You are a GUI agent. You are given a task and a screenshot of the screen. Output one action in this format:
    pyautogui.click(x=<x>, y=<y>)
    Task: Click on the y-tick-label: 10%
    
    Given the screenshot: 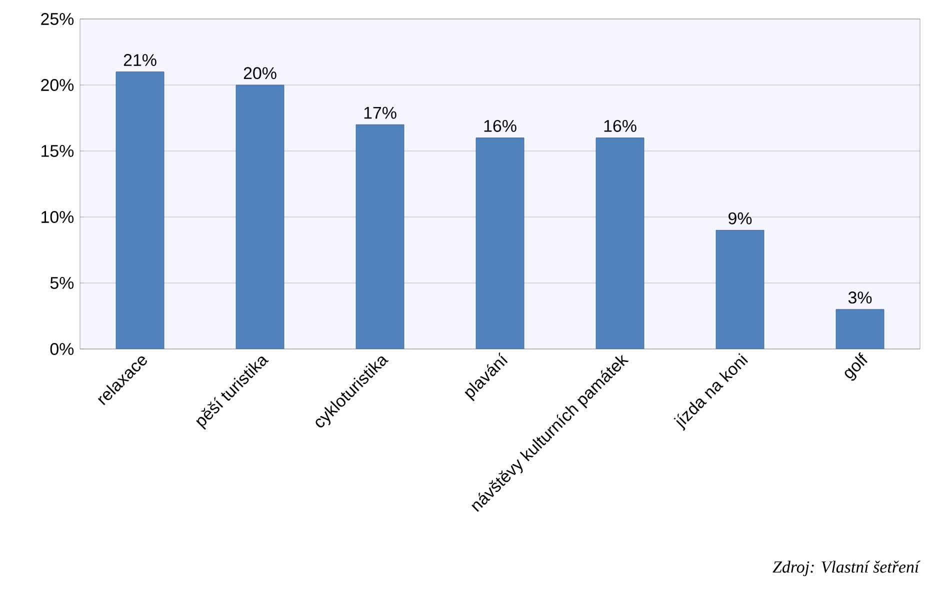 What is the action you would take?
    pyautogui.click(x=58, y=216)
    